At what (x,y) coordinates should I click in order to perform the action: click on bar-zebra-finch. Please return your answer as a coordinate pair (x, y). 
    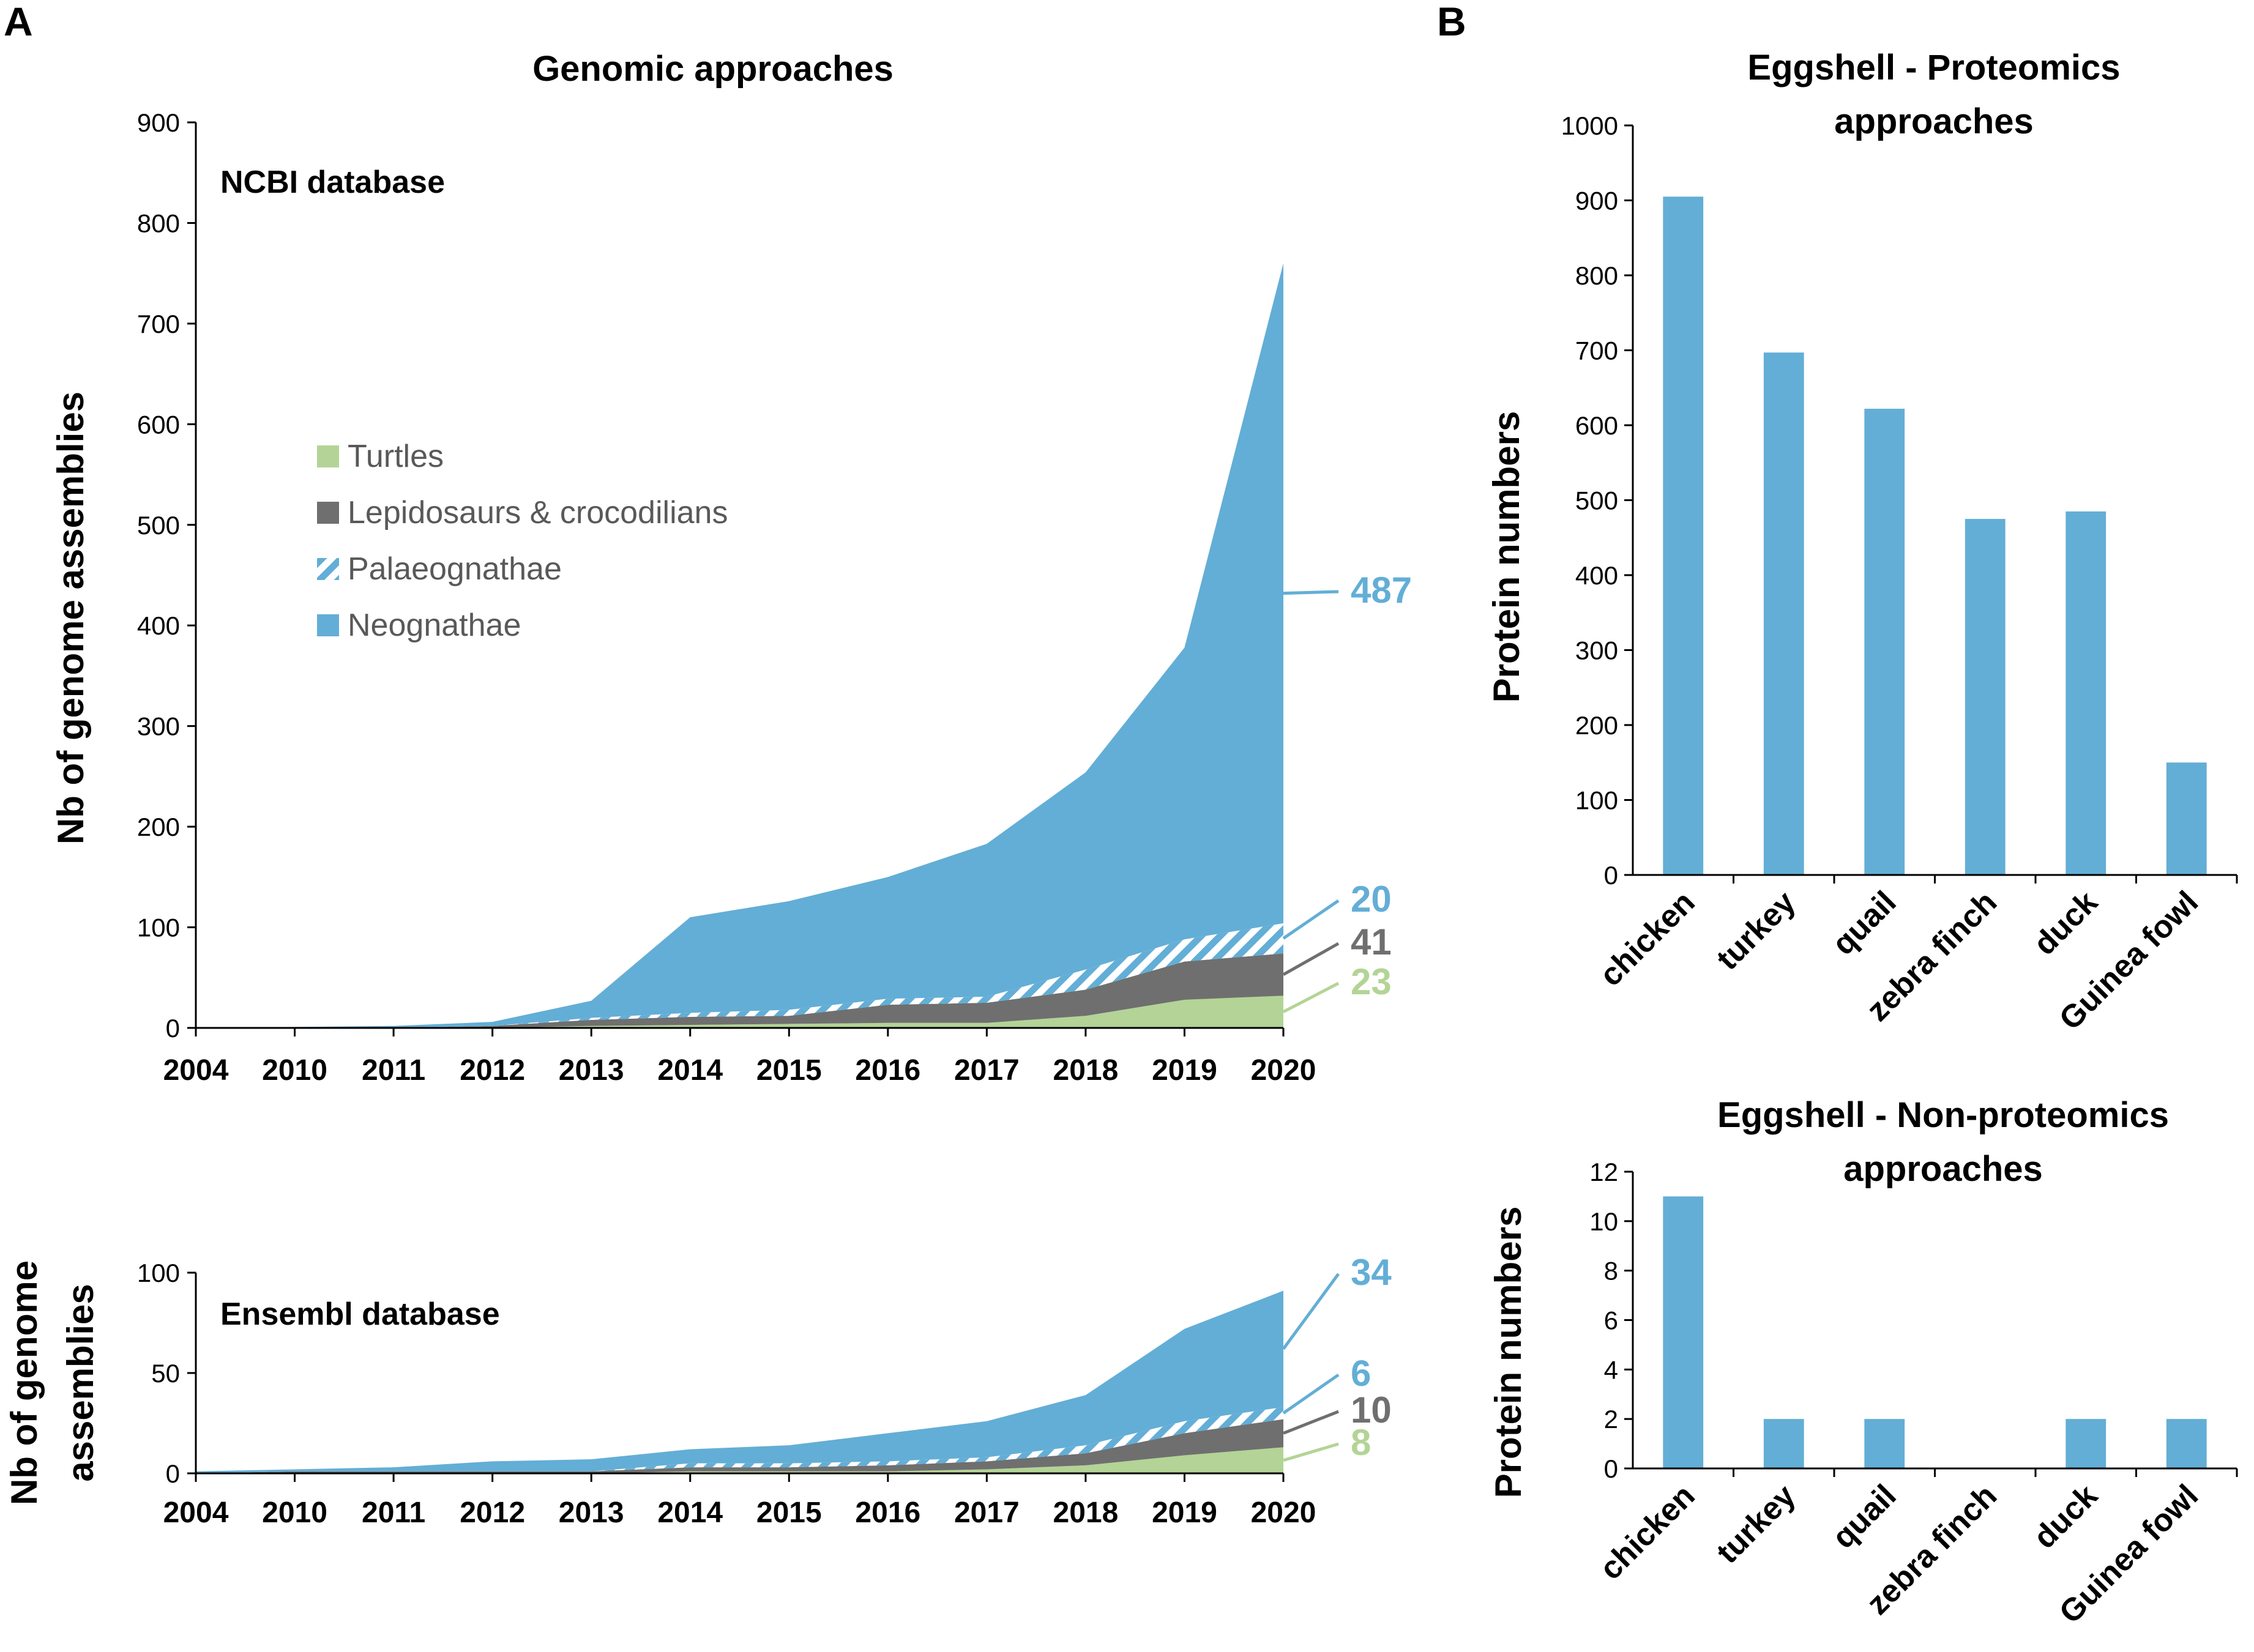
    Looking at the image, I should click on (1986, 697).